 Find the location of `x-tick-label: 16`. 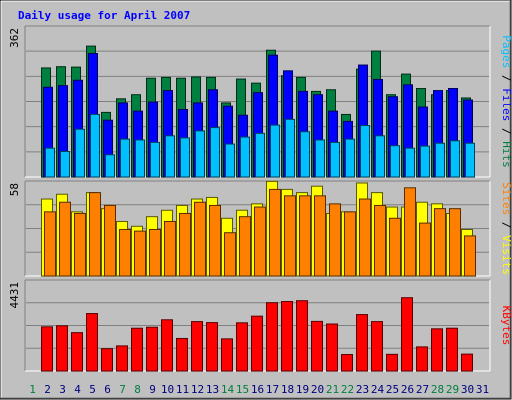

x-tick-label: 16 is located at coordinates (257, 389).